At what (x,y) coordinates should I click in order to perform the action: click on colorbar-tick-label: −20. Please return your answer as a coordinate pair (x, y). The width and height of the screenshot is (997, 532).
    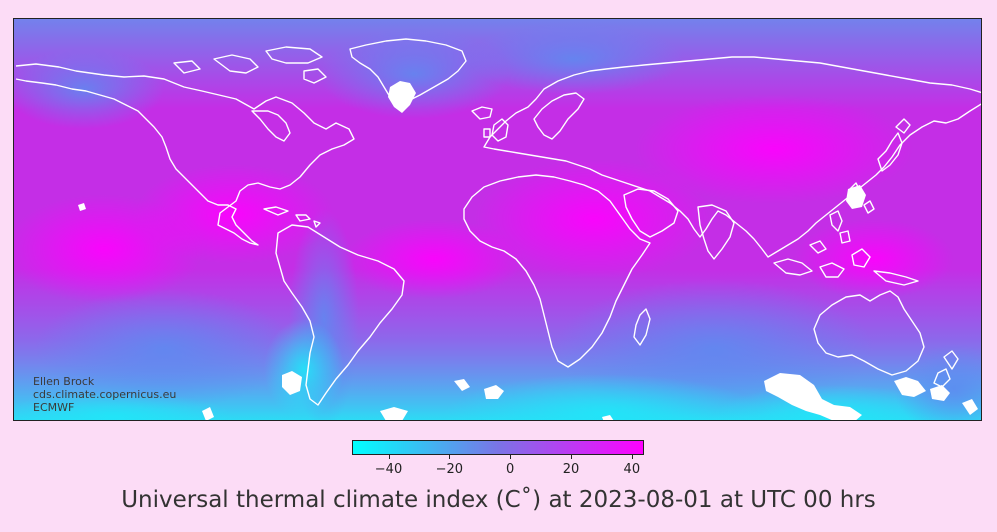
    Looking at the image, I should click on (449, 469).